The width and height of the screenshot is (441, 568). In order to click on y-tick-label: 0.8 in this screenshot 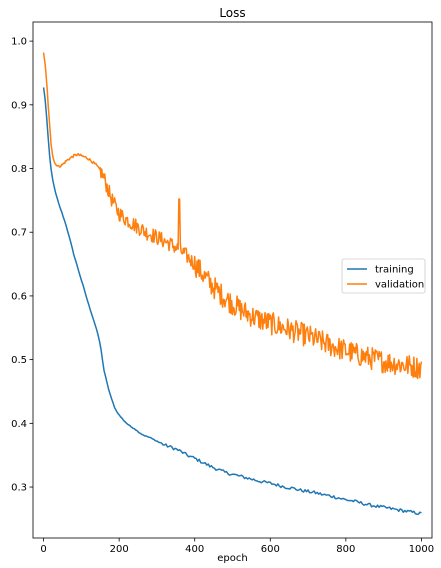, I will do `click(19, 169)`.